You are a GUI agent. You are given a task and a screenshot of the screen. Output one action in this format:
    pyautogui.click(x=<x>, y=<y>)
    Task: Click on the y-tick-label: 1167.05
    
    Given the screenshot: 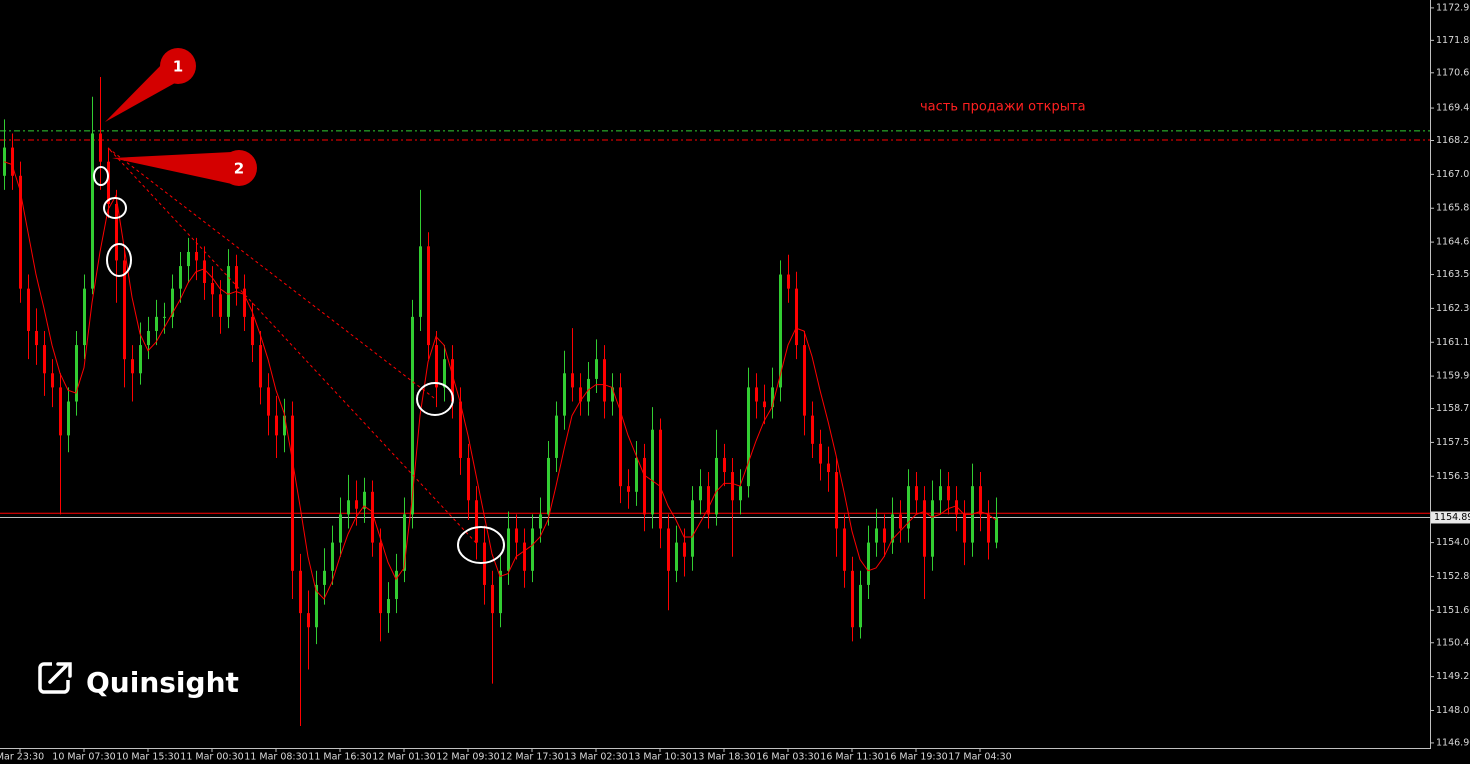 What is the action you would take?
    pyautogui.click(x=1453, y=174)
    